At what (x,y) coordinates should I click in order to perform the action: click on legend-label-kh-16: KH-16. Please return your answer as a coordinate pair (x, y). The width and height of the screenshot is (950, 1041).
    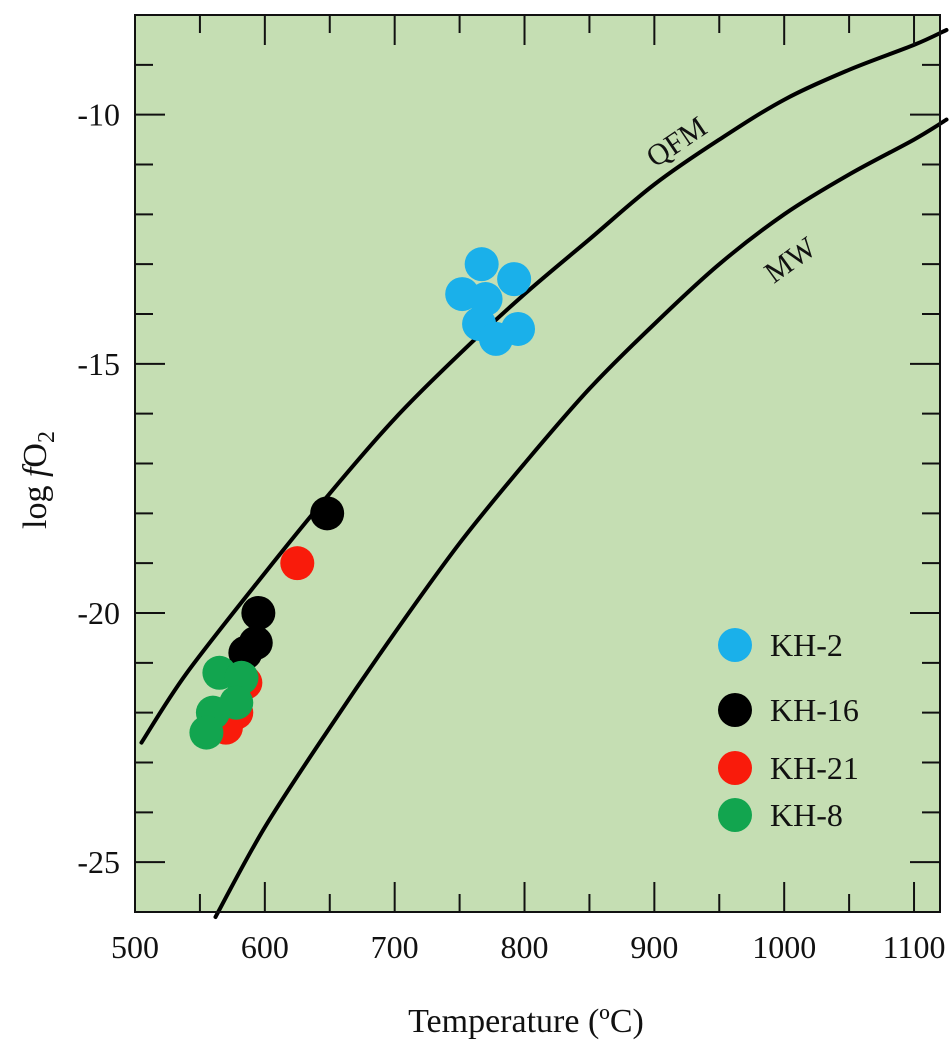
    Looking at the image, I should click on (814, 710).